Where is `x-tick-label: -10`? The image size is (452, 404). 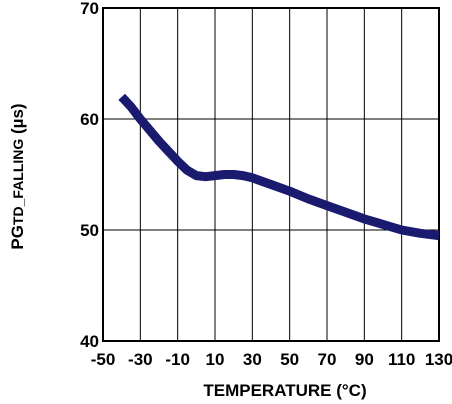 x-tick-label: -10 is located at coordinates (177, 359).